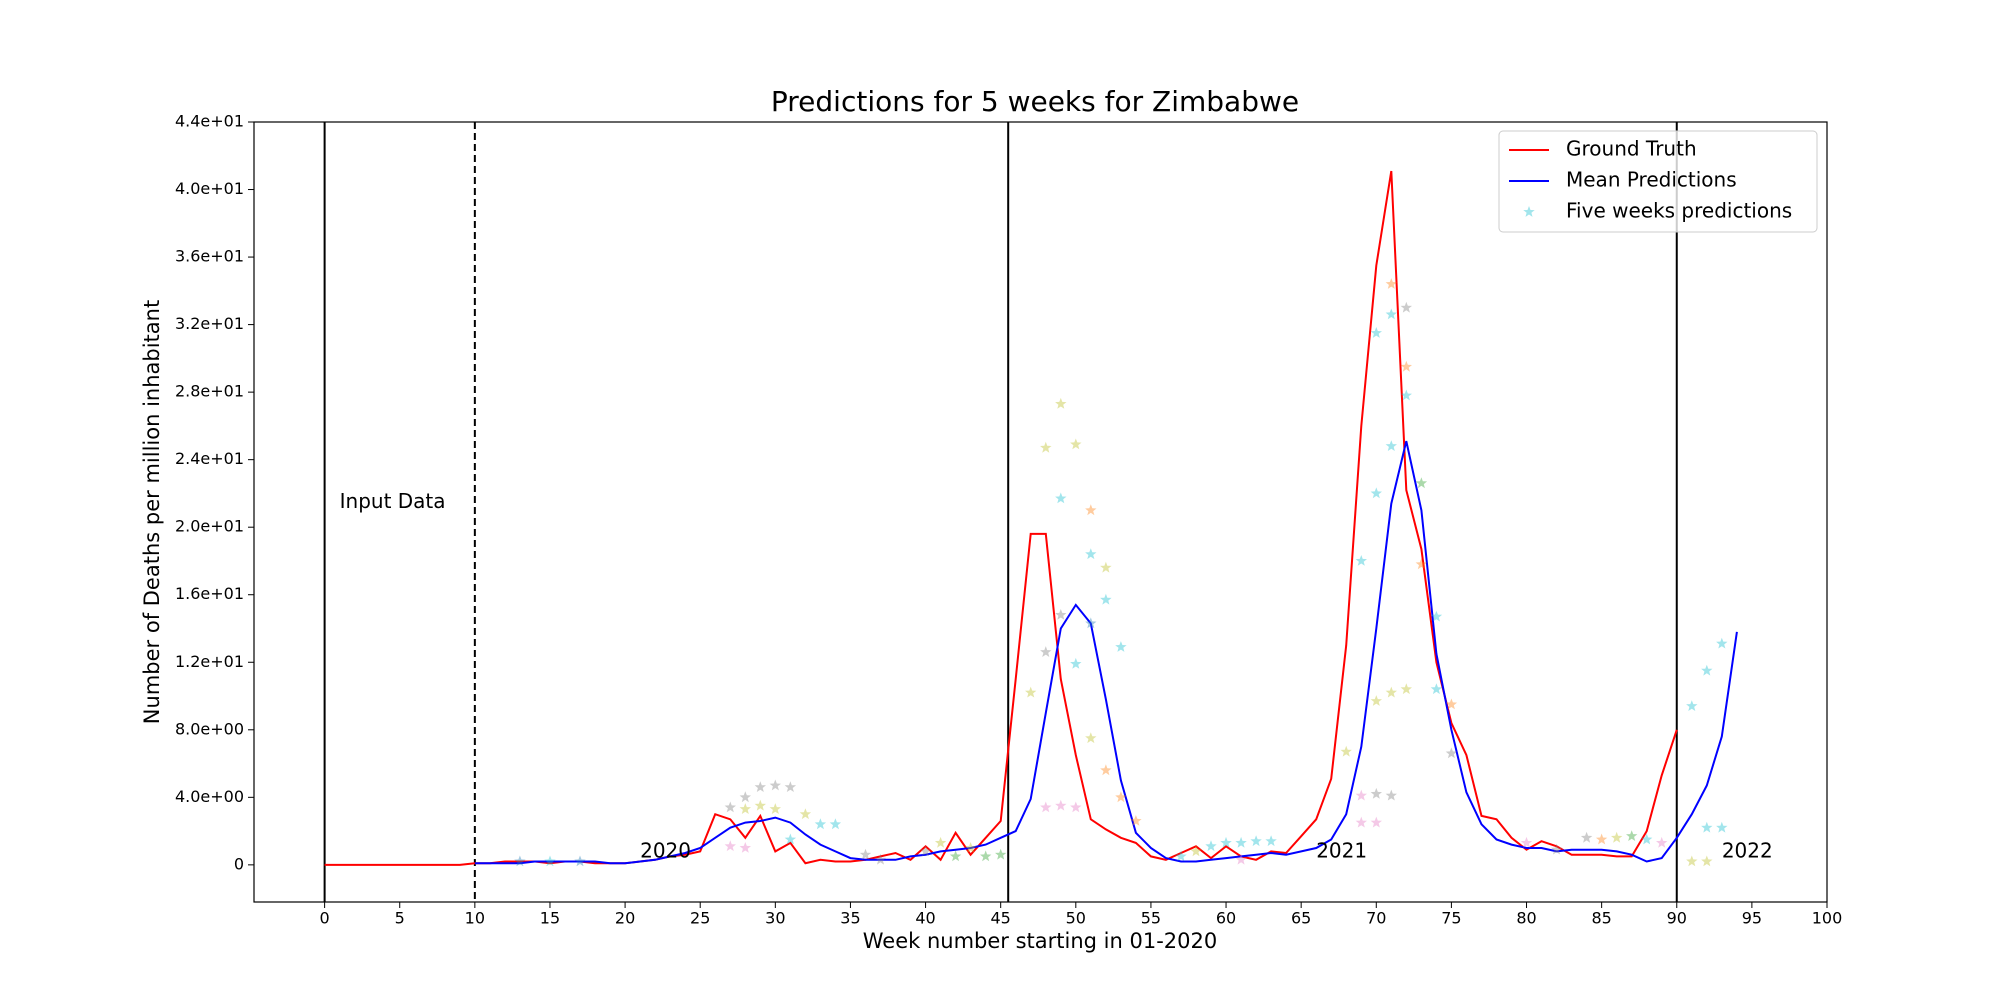  What do you see at coordinates (1226, 918) in the screenshot?
I see `x-tick-label: 60` at bounding box center [1226, 918].